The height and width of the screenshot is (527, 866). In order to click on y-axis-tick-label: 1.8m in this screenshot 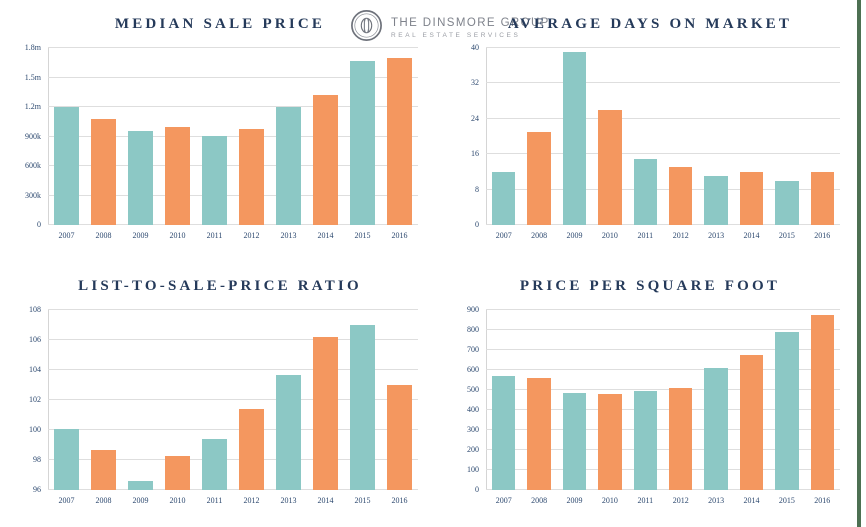, I will do `click(32, 47)`.